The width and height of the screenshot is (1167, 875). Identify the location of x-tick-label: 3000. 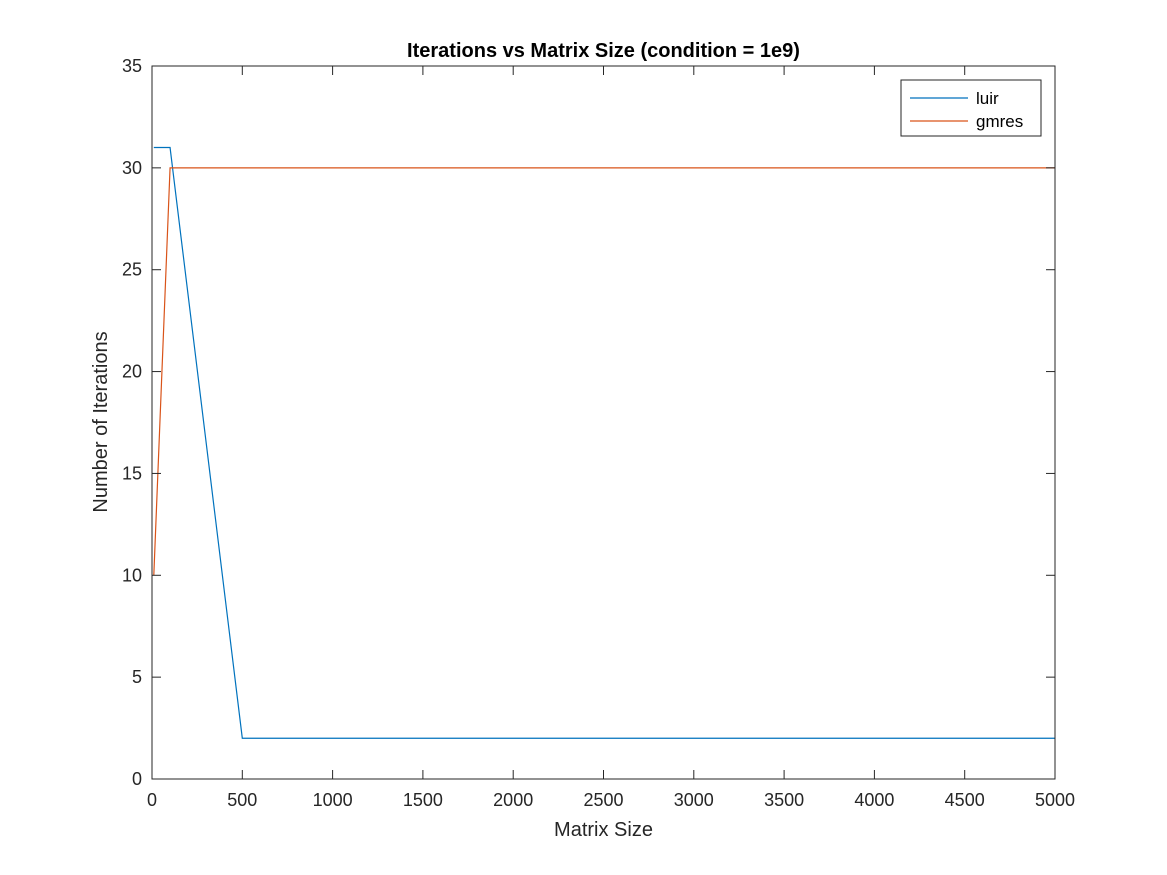
(694, 800).